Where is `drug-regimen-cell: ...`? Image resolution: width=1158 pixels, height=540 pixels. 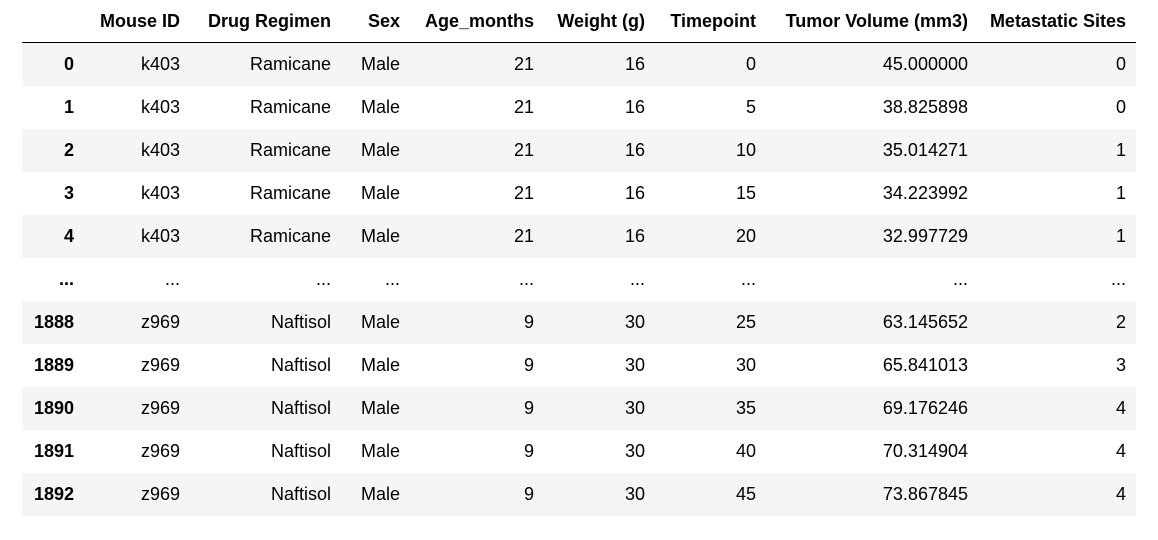 drug-regimen-cell: ... is located at coordinates (323, 279).